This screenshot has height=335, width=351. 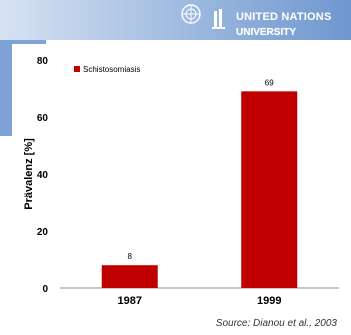 What do you see at coordinates (130, 256) in the screenshot?
I see `data-label: 8` at bounding box center [130, 256].